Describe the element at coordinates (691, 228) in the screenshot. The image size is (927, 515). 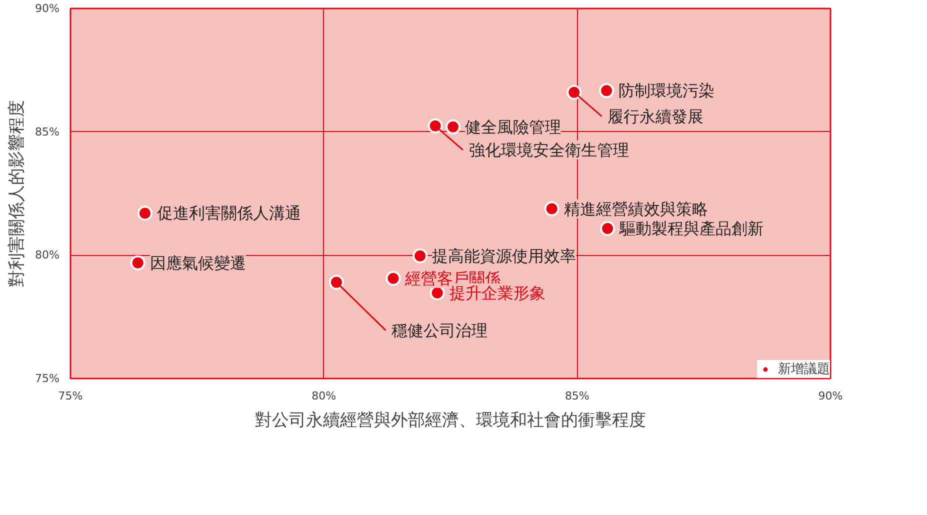
I see `annotation: 驅動製程與產品創新` at that location.